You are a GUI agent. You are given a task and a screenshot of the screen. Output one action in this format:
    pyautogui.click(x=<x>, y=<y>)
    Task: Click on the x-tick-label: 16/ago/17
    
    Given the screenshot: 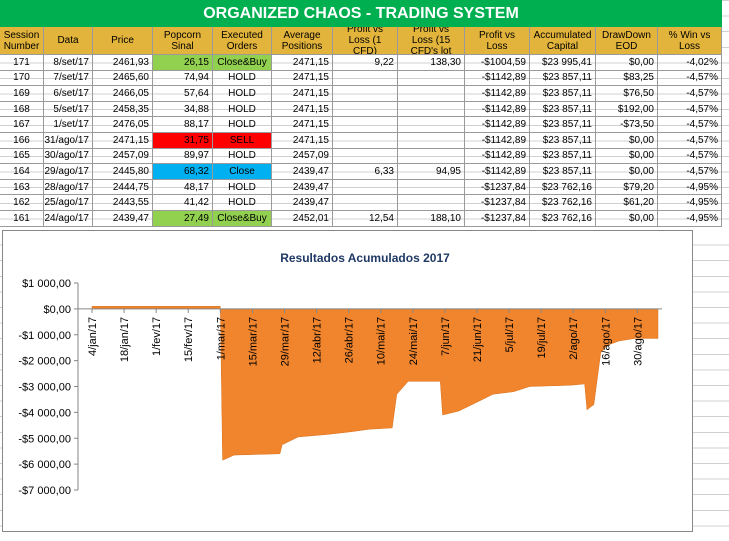 What is the action you would take?
    pyautogui.click(x=606, y=341)
    